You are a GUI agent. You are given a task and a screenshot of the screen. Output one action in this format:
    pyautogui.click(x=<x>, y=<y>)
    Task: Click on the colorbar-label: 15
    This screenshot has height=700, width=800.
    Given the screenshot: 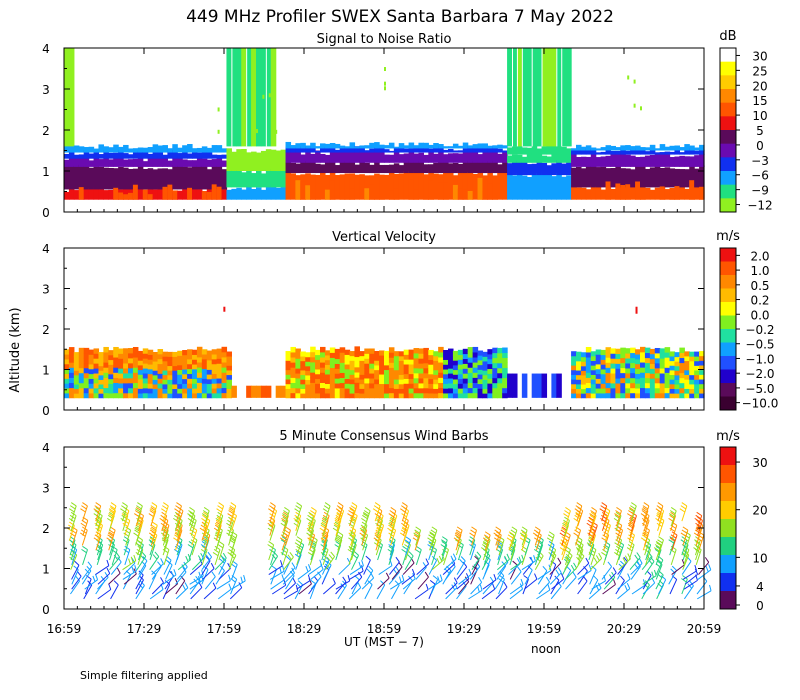 What is the action you would take?
    pyautogui.click(x=759, y=101)
    